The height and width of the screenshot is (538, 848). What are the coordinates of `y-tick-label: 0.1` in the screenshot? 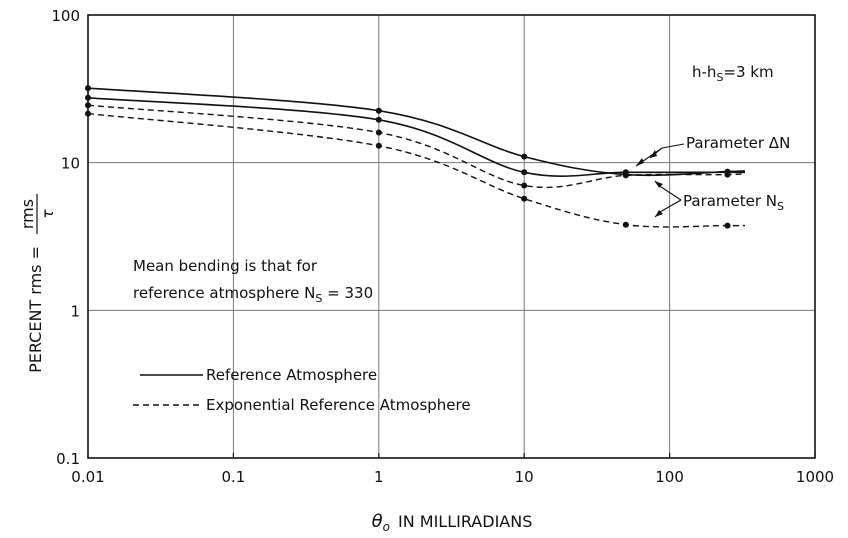 It's located at (68, 459).